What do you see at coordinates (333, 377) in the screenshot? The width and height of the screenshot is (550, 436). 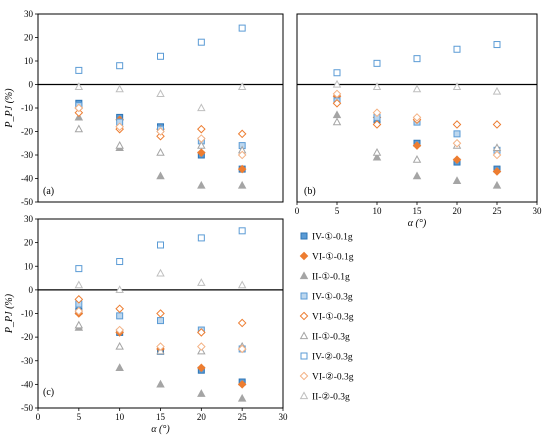 I see `legend-label: VI-②-0.3g` at bounding box center [333, 377].